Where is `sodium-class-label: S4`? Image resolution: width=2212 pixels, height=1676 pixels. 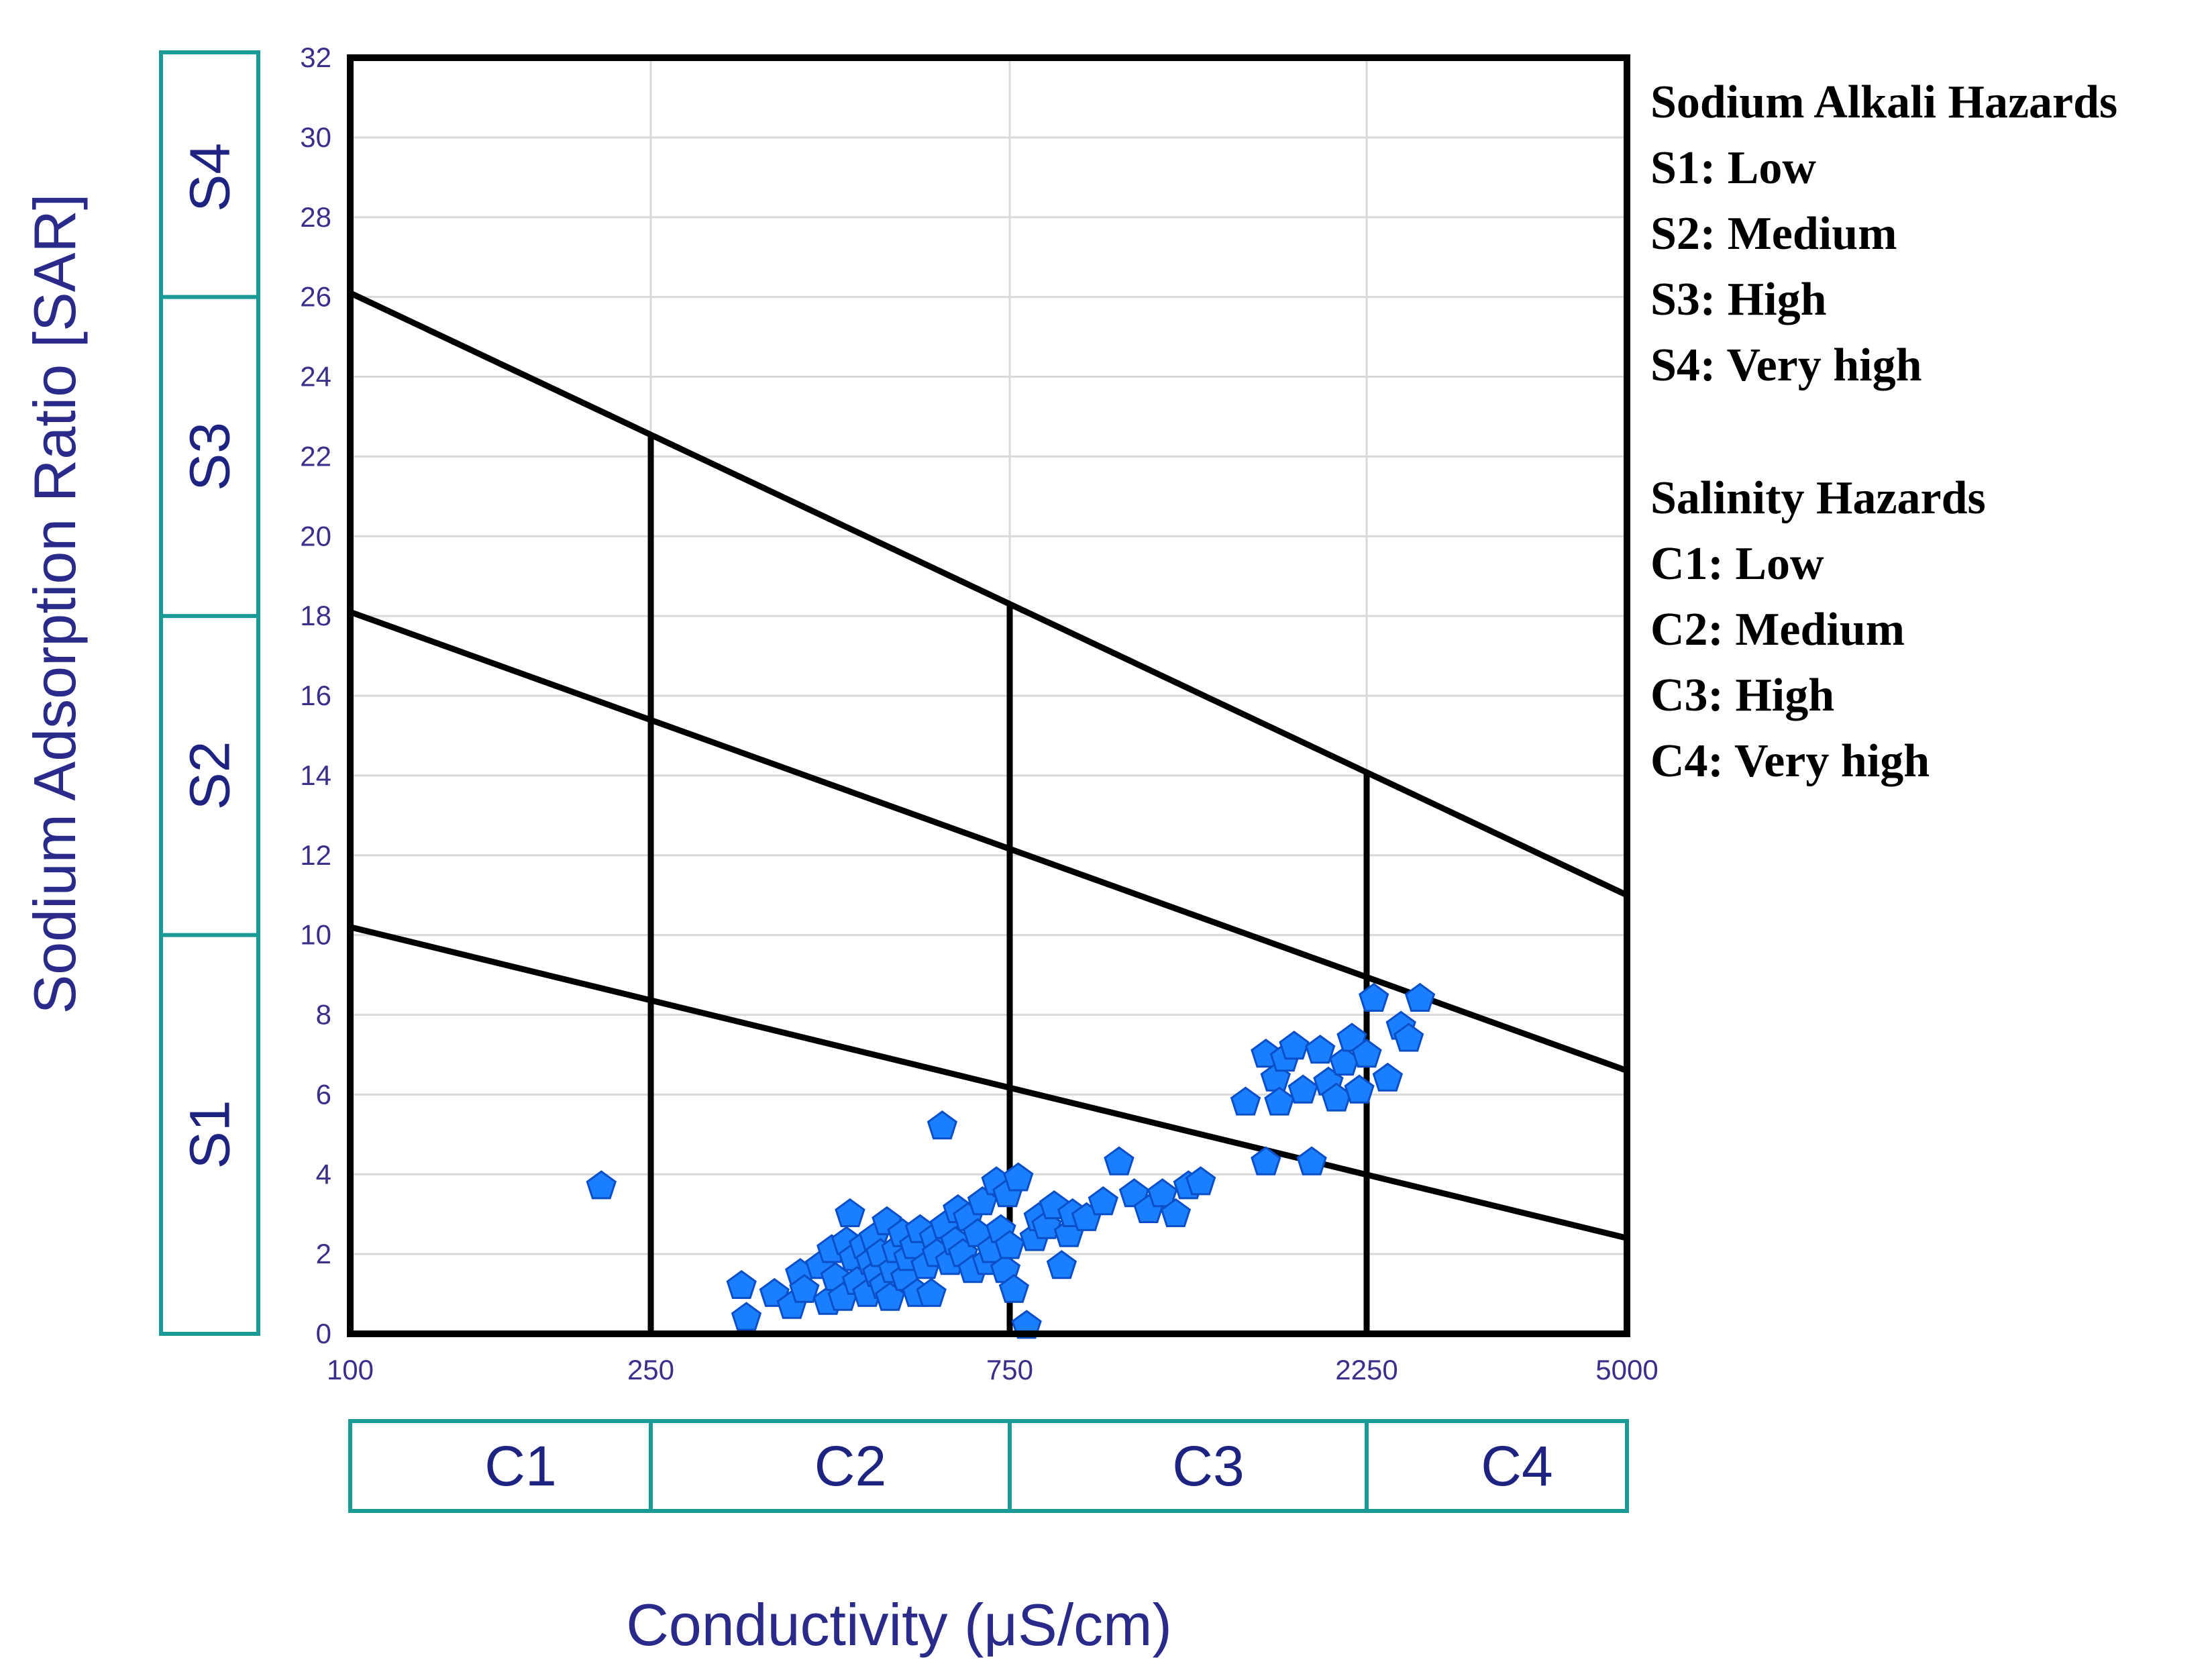 sodium-class-label: S4 is located at coordinates (210, 177).